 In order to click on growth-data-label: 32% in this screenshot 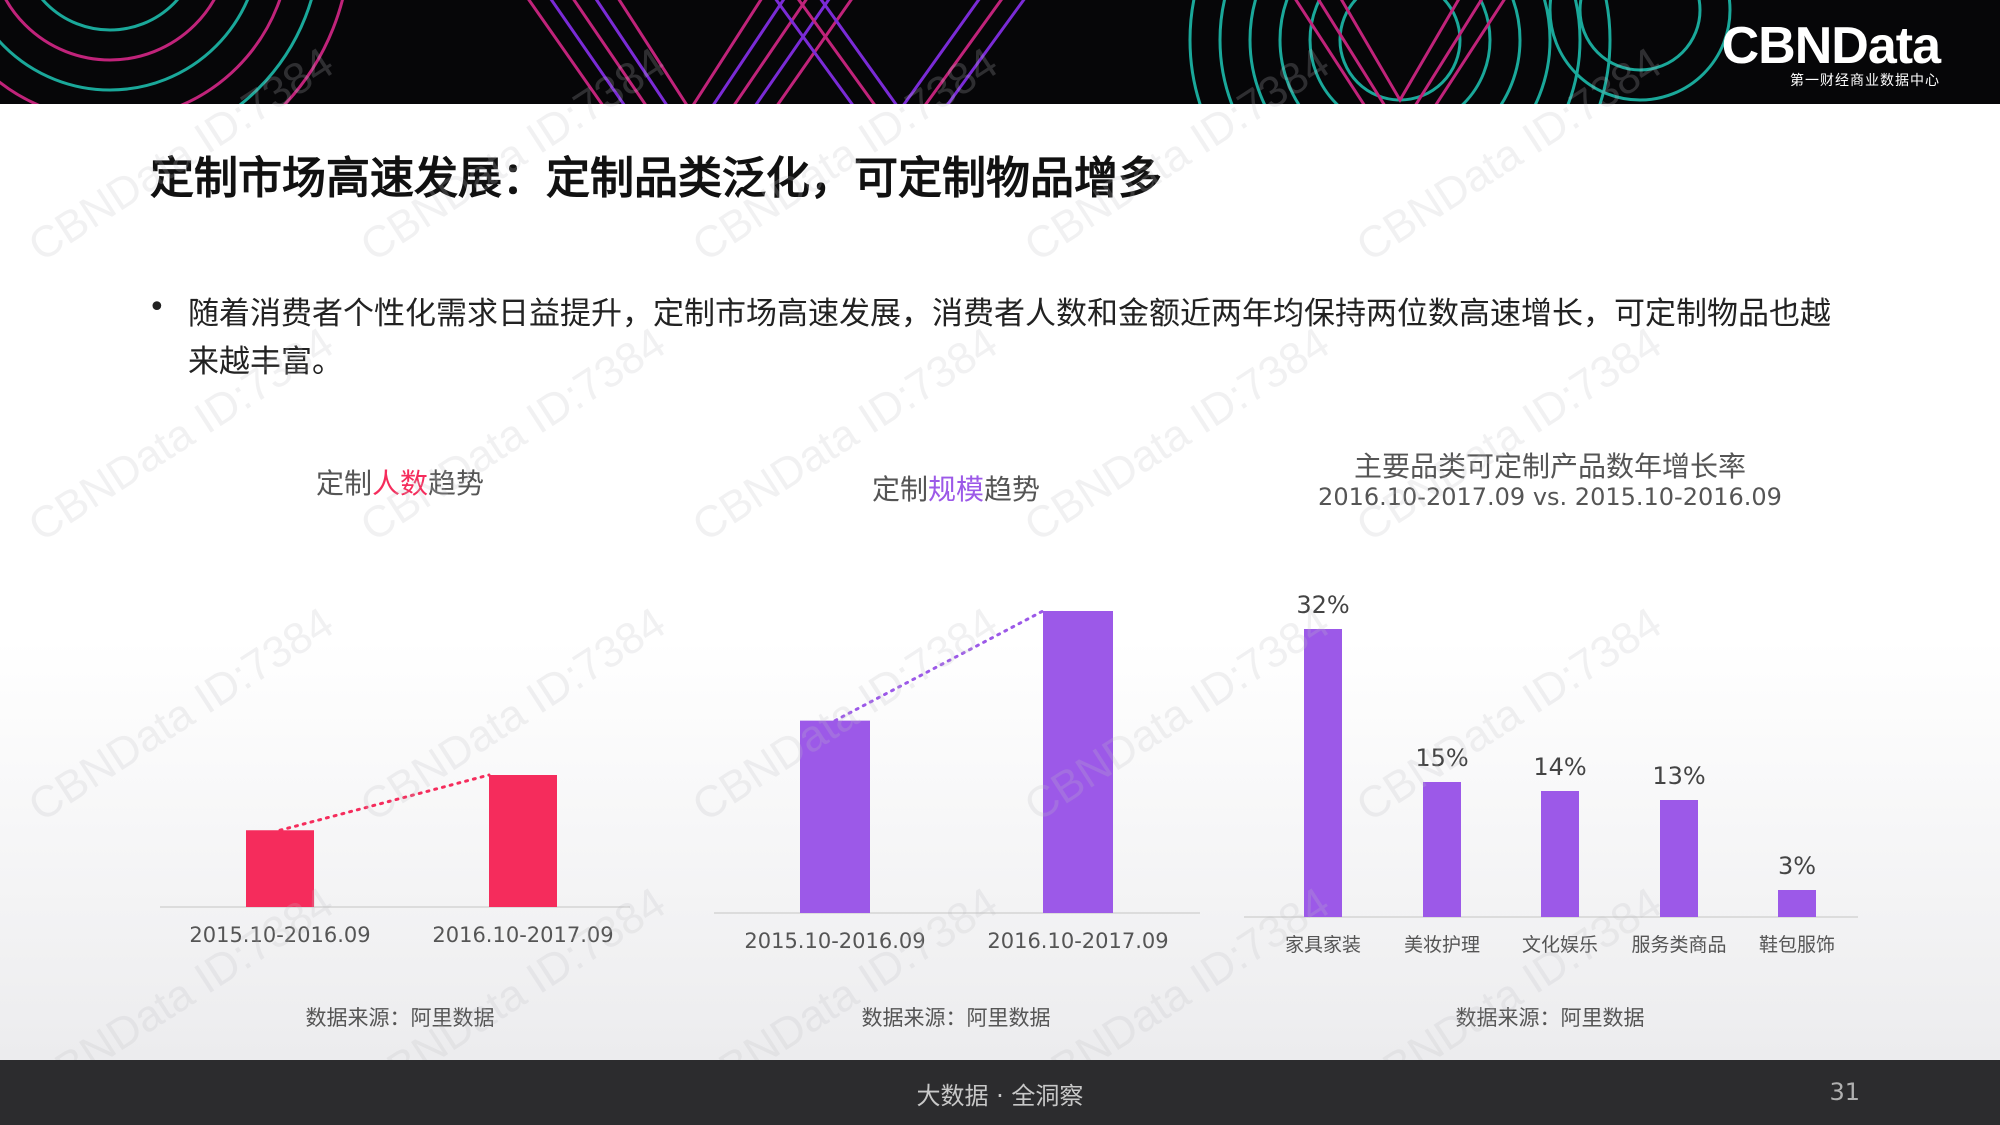, I will do `click(1322, 605)`.